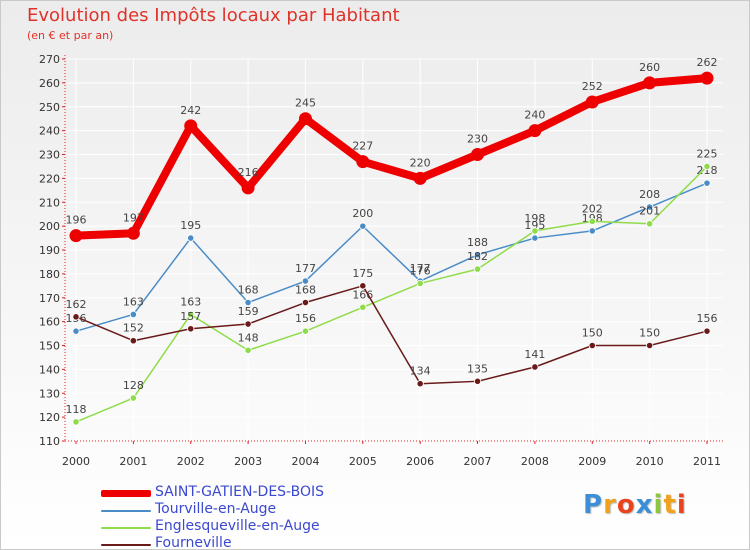  What do you see at coordinates (592, 461) in the screenshot?
I see `x-tick-label-2009: 2009` at bounding box center [592, 461].